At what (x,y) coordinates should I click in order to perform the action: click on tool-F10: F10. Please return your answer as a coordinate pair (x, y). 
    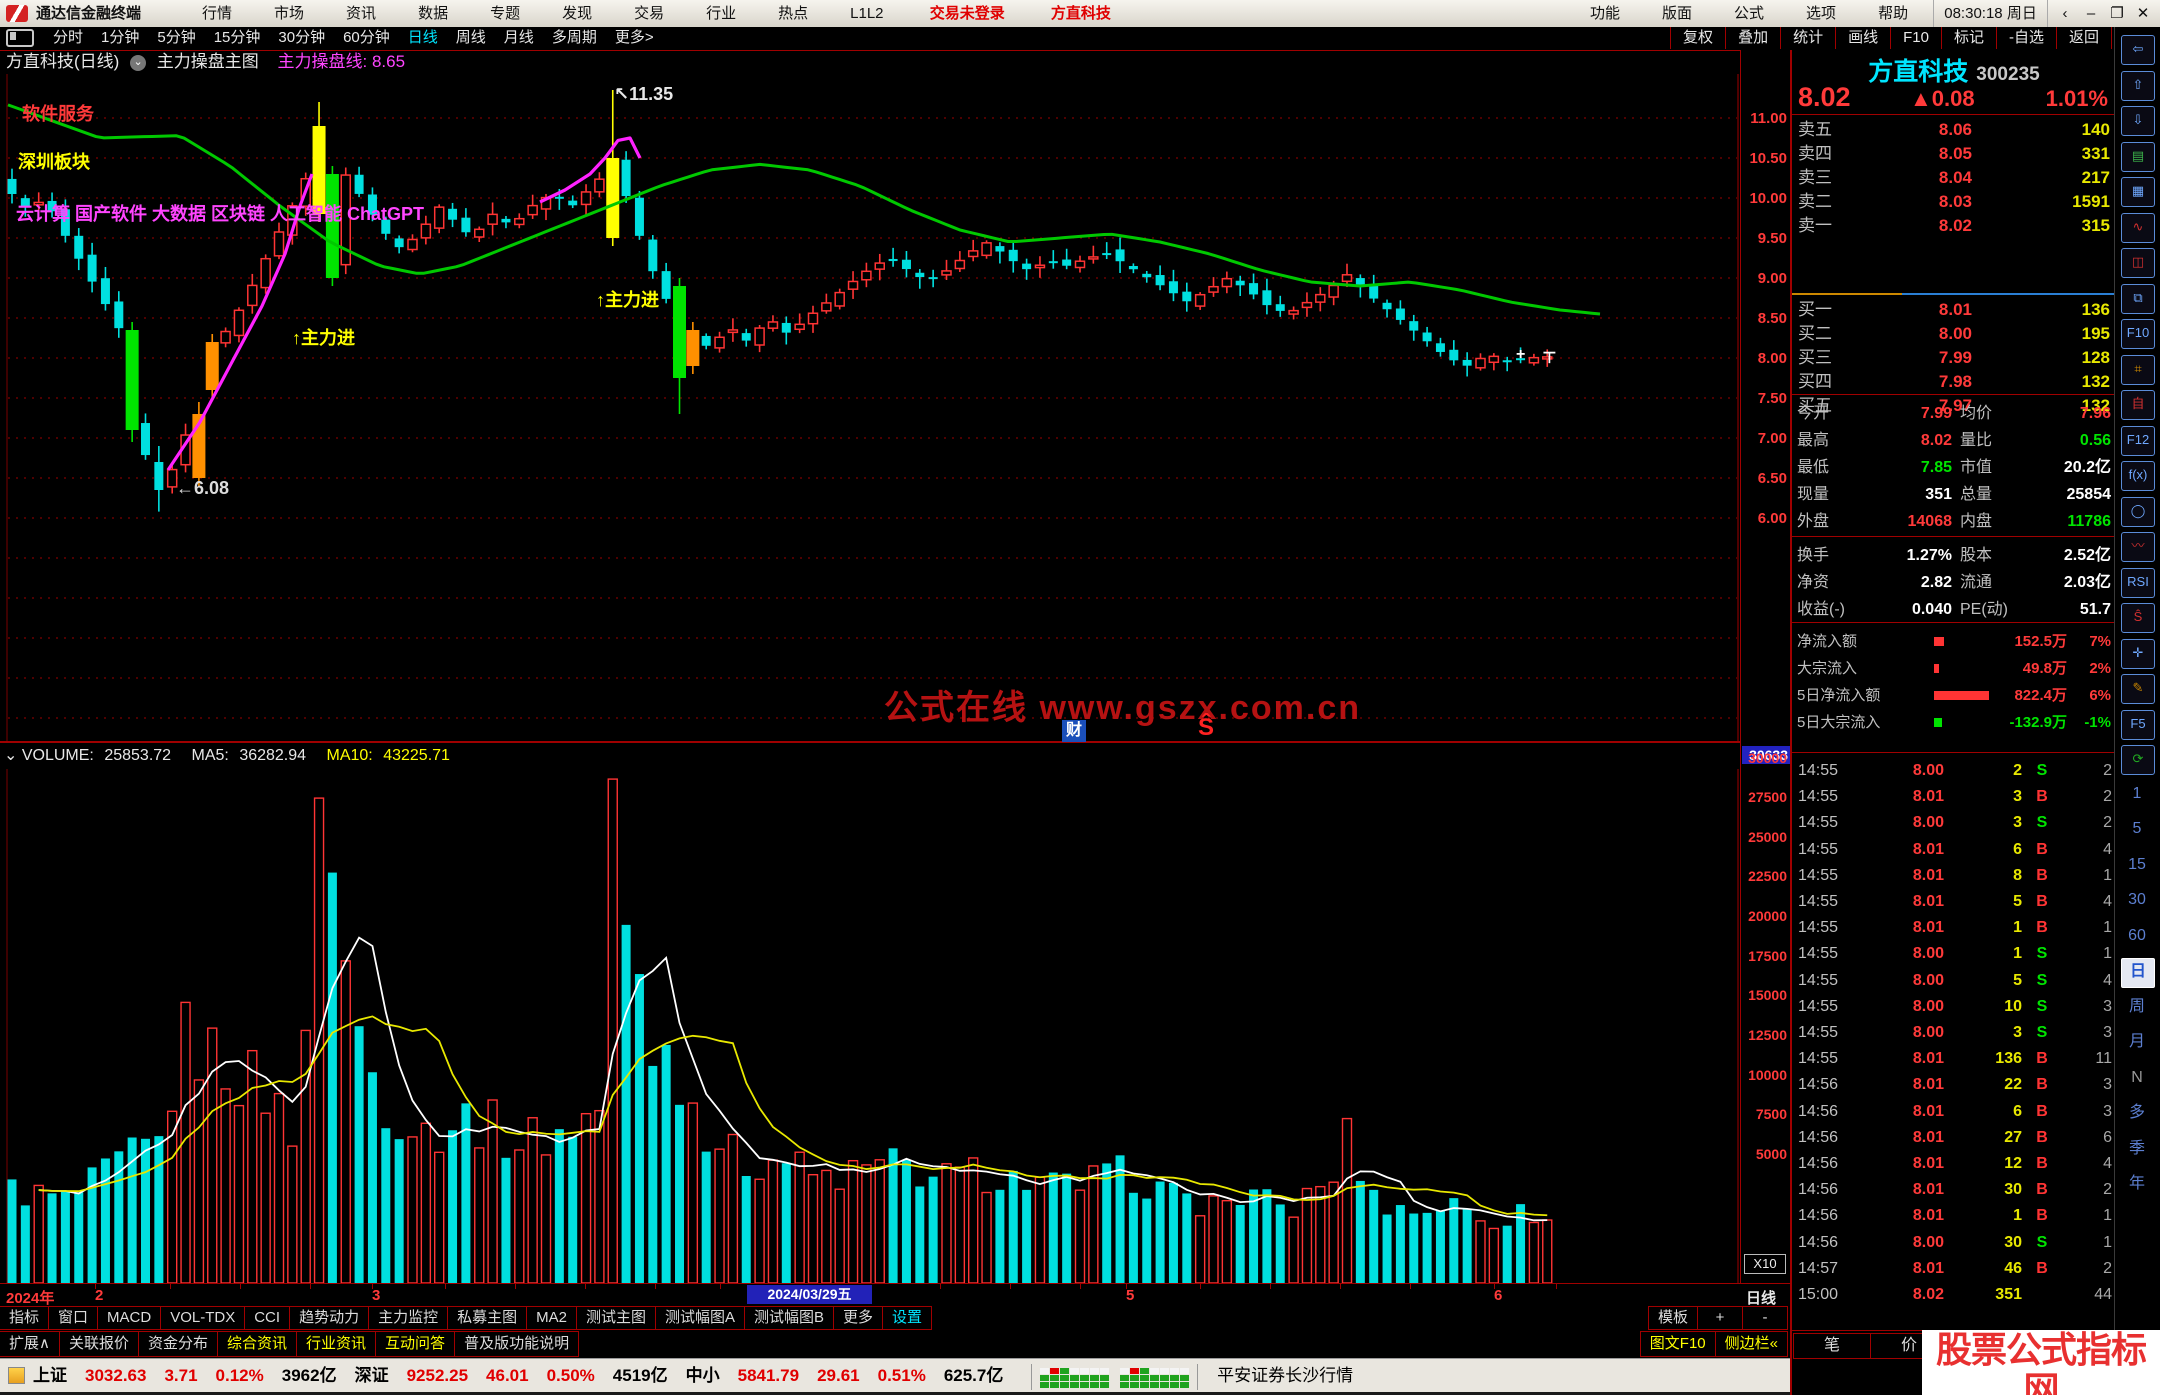
    Looking at the image, I should click on (1915, 38).